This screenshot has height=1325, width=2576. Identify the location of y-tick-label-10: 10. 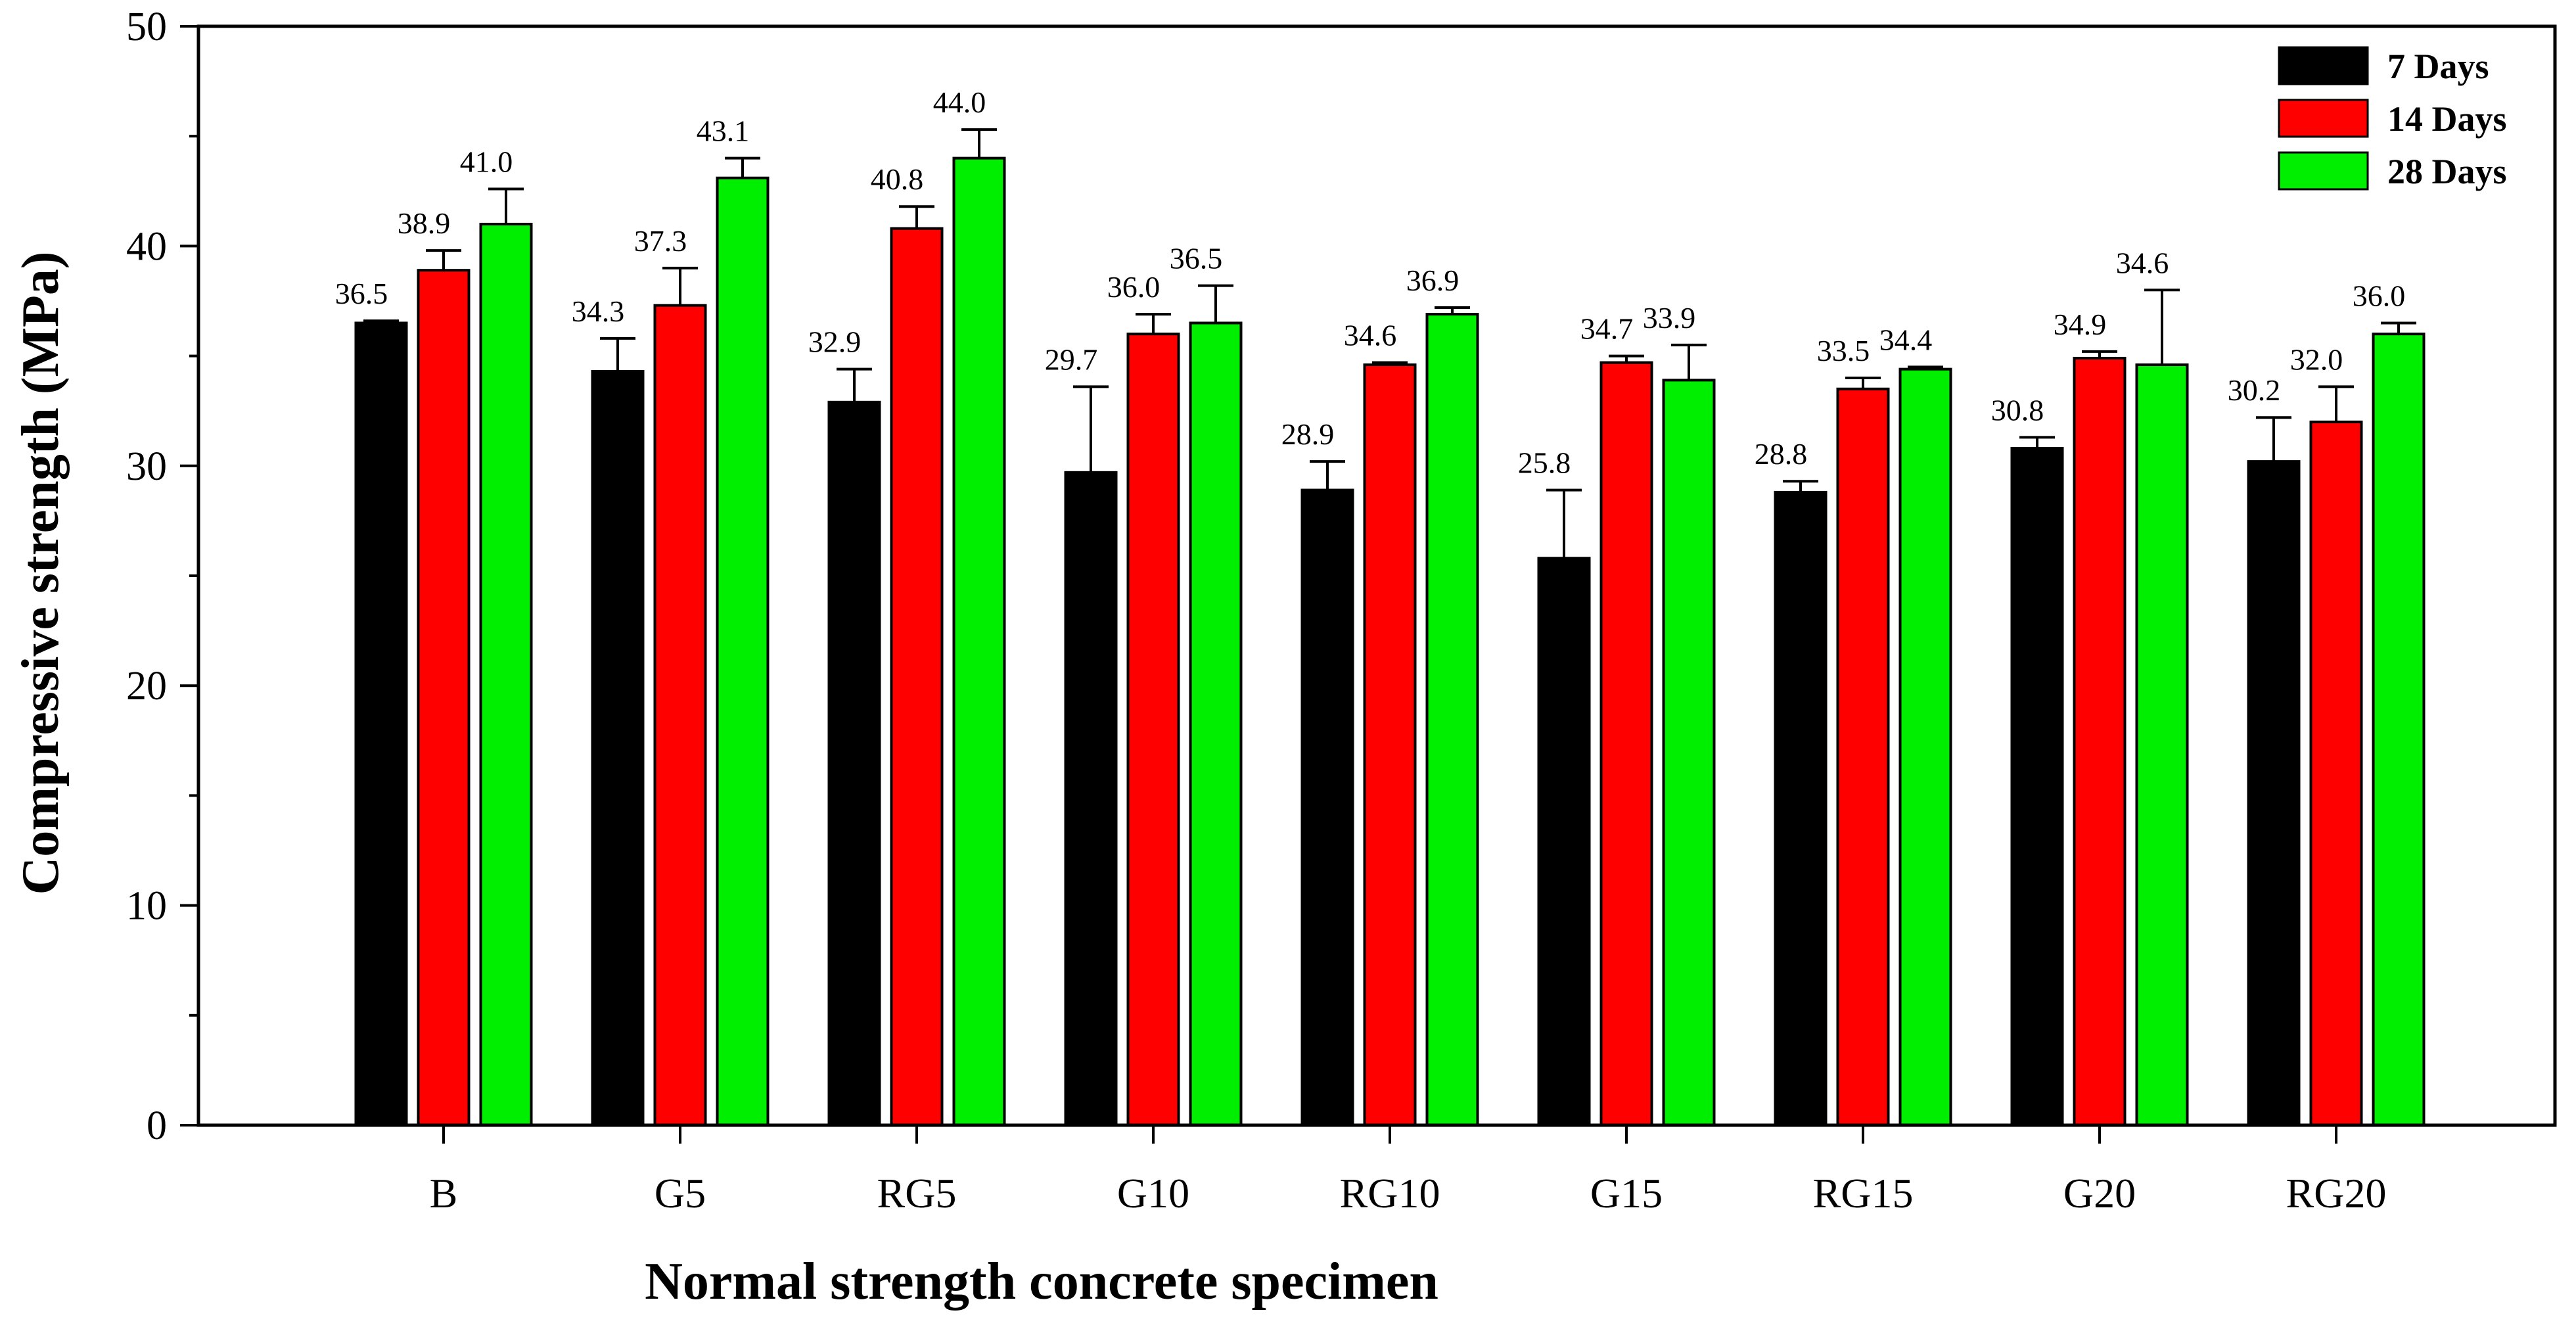
(146, 906).